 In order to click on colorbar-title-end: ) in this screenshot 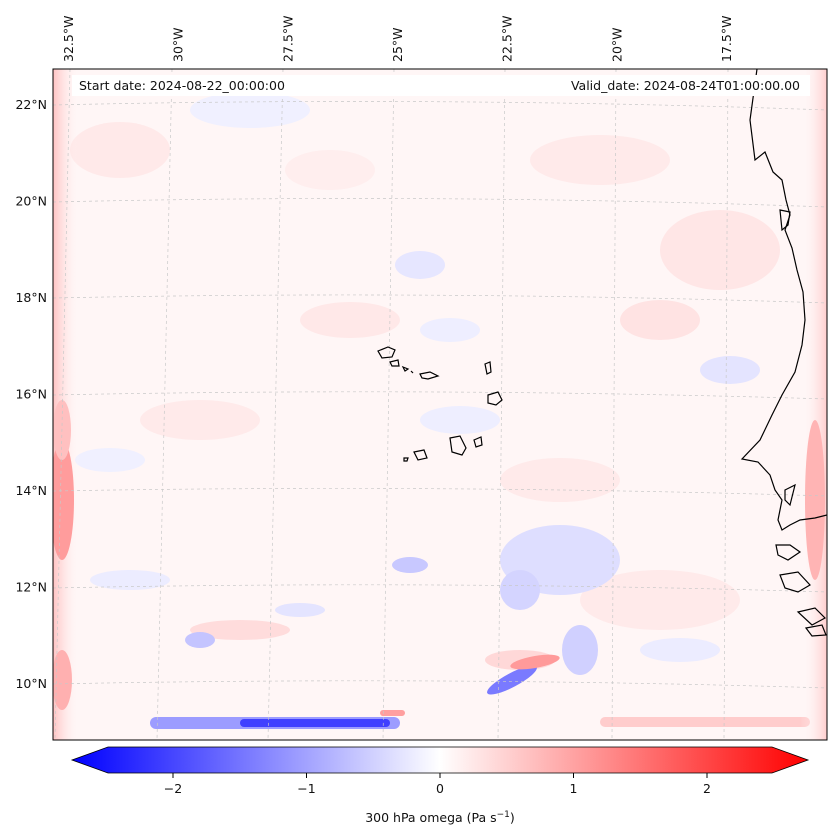, I will do `click(512, 817)`.